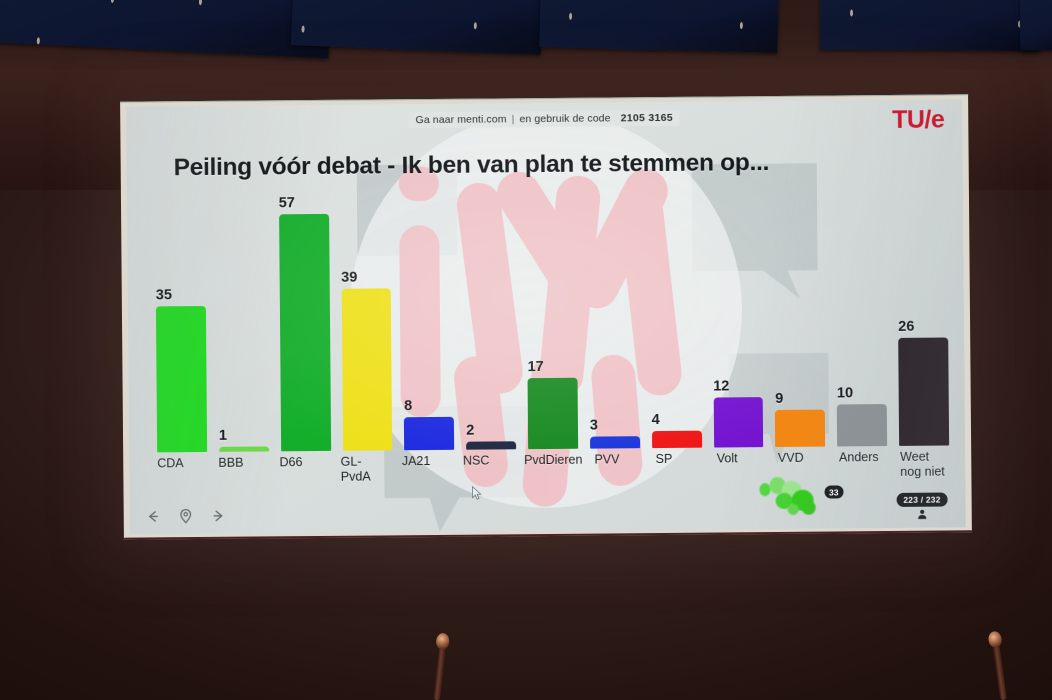 This screenshot has height=700, width=1052. Describe the element at coordinates (428, 325) in the screenshot. I see `bar-column: 8` at that location.